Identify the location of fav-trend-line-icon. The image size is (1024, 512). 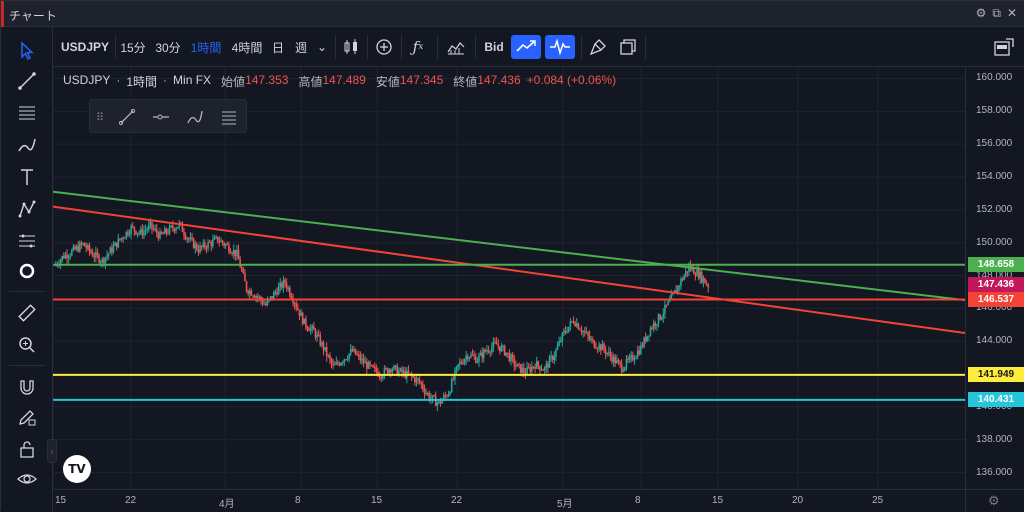
(127, 117).